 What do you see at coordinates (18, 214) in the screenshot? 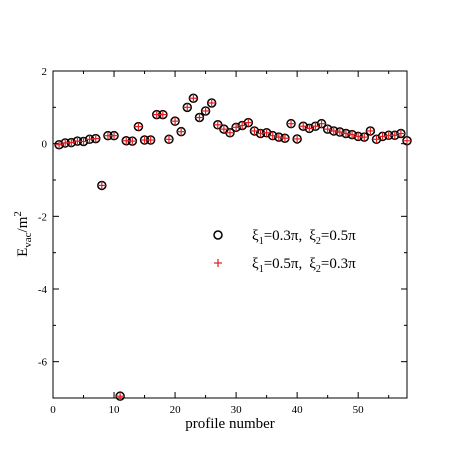
I see `y-axis-title-sup: 2` at bounding box center [18, 214].